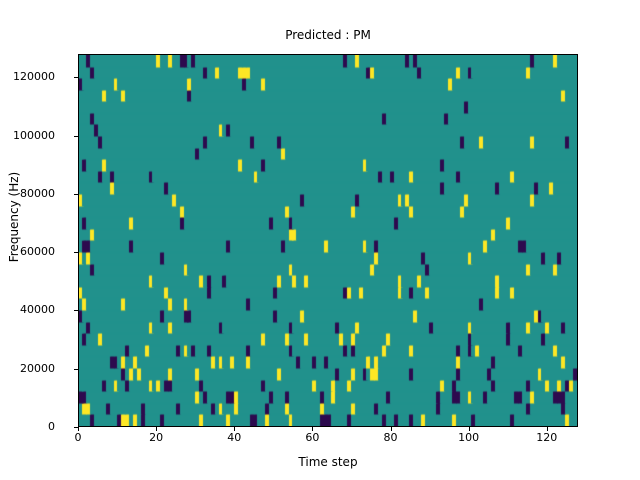  What do you see at coordinates (34, 135) in the screenshot?
I see `y-tick-label: 100000` at bounding box center [34, 135].